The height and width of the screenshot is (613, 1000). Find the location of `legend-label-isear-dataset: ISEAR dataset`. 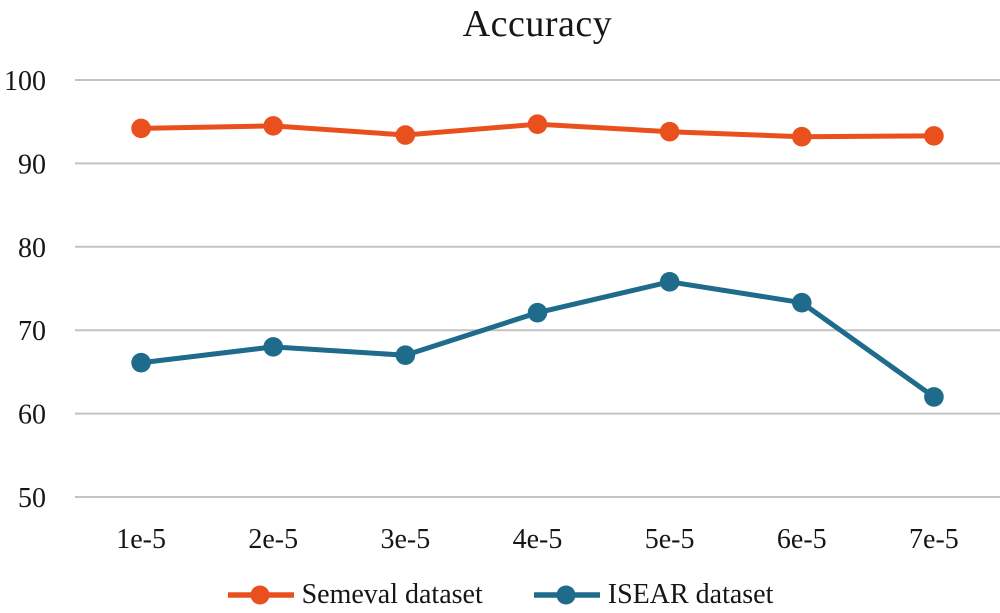

legend-label-isear-dataset: ISEAR dataset is located at coordinates (690, 594).